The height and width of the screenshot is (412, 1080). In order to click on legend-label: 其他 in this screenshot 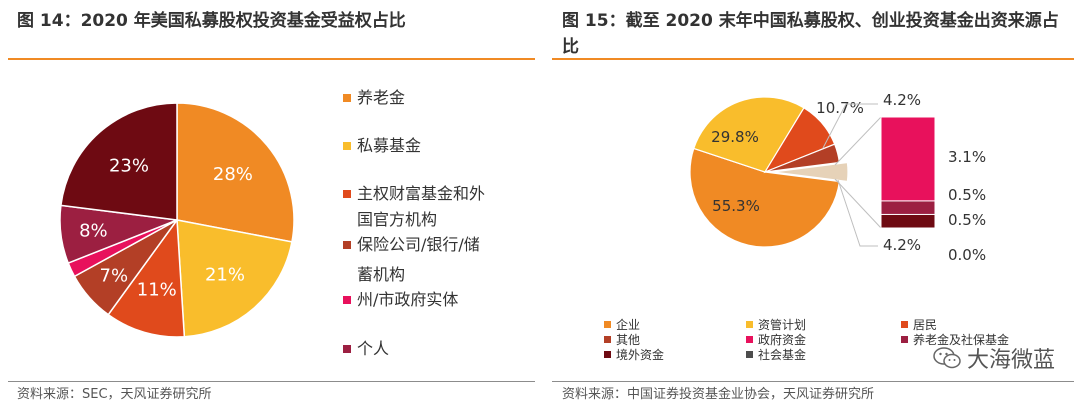, I will do `click(628, 340)`.